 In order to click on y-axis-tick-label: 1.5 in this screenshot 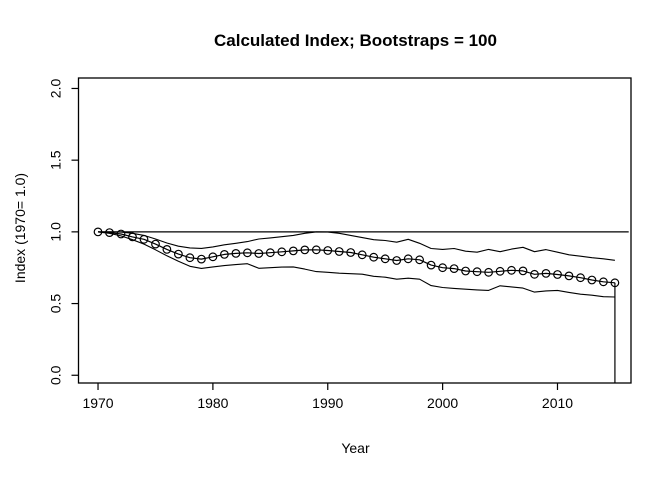, I will do `click(56, 160)`.